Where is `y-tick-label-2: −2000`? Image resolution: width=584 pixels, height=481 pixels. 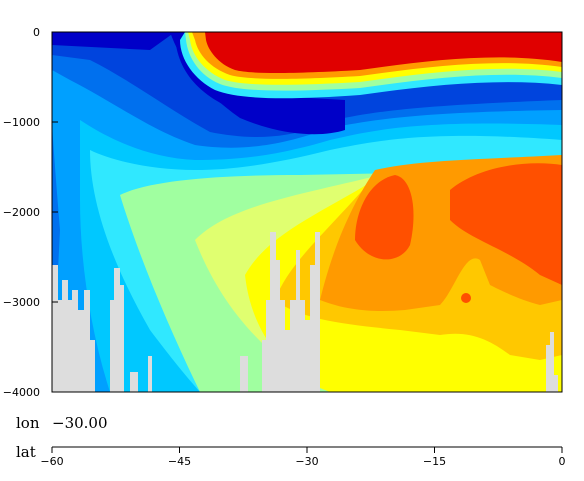 y-tick-label-2: −2000 is located at coordinates (21, 212).